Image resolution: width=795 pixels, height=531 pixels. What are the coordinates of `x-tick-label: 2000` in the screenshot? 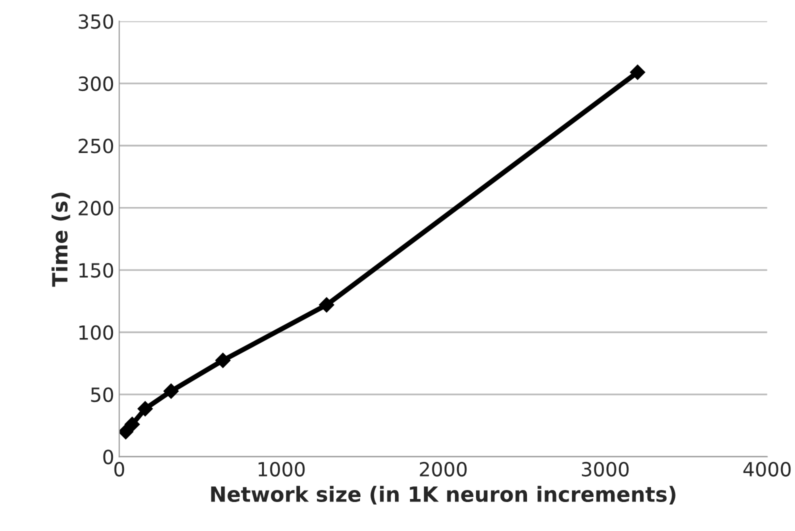 It's located at (443, 469).